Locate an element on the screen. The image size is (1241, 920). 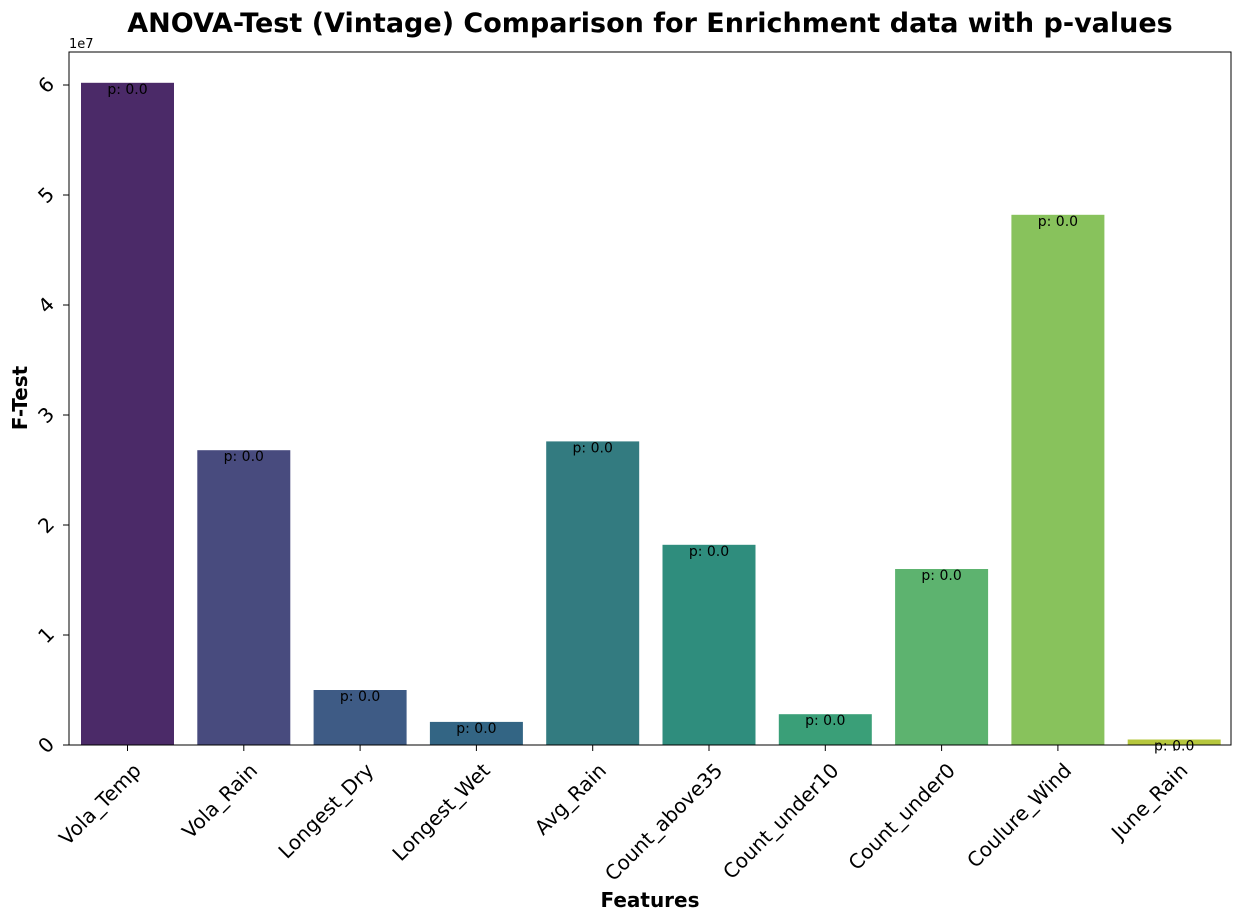
x-axis-label: Features is located at coordinates (649, 900).